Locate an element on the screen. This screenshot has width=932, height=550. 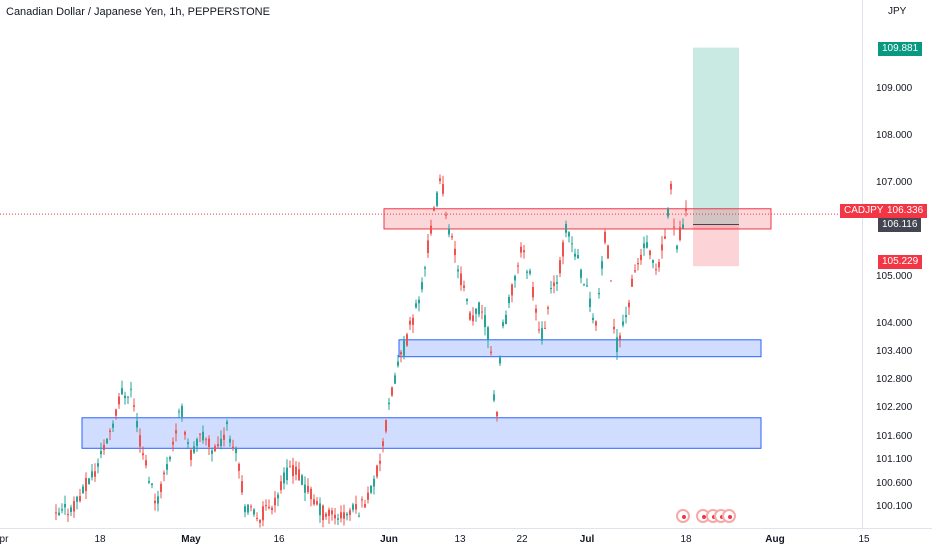
time-tick: 16 is located at coordinates (279, 539).